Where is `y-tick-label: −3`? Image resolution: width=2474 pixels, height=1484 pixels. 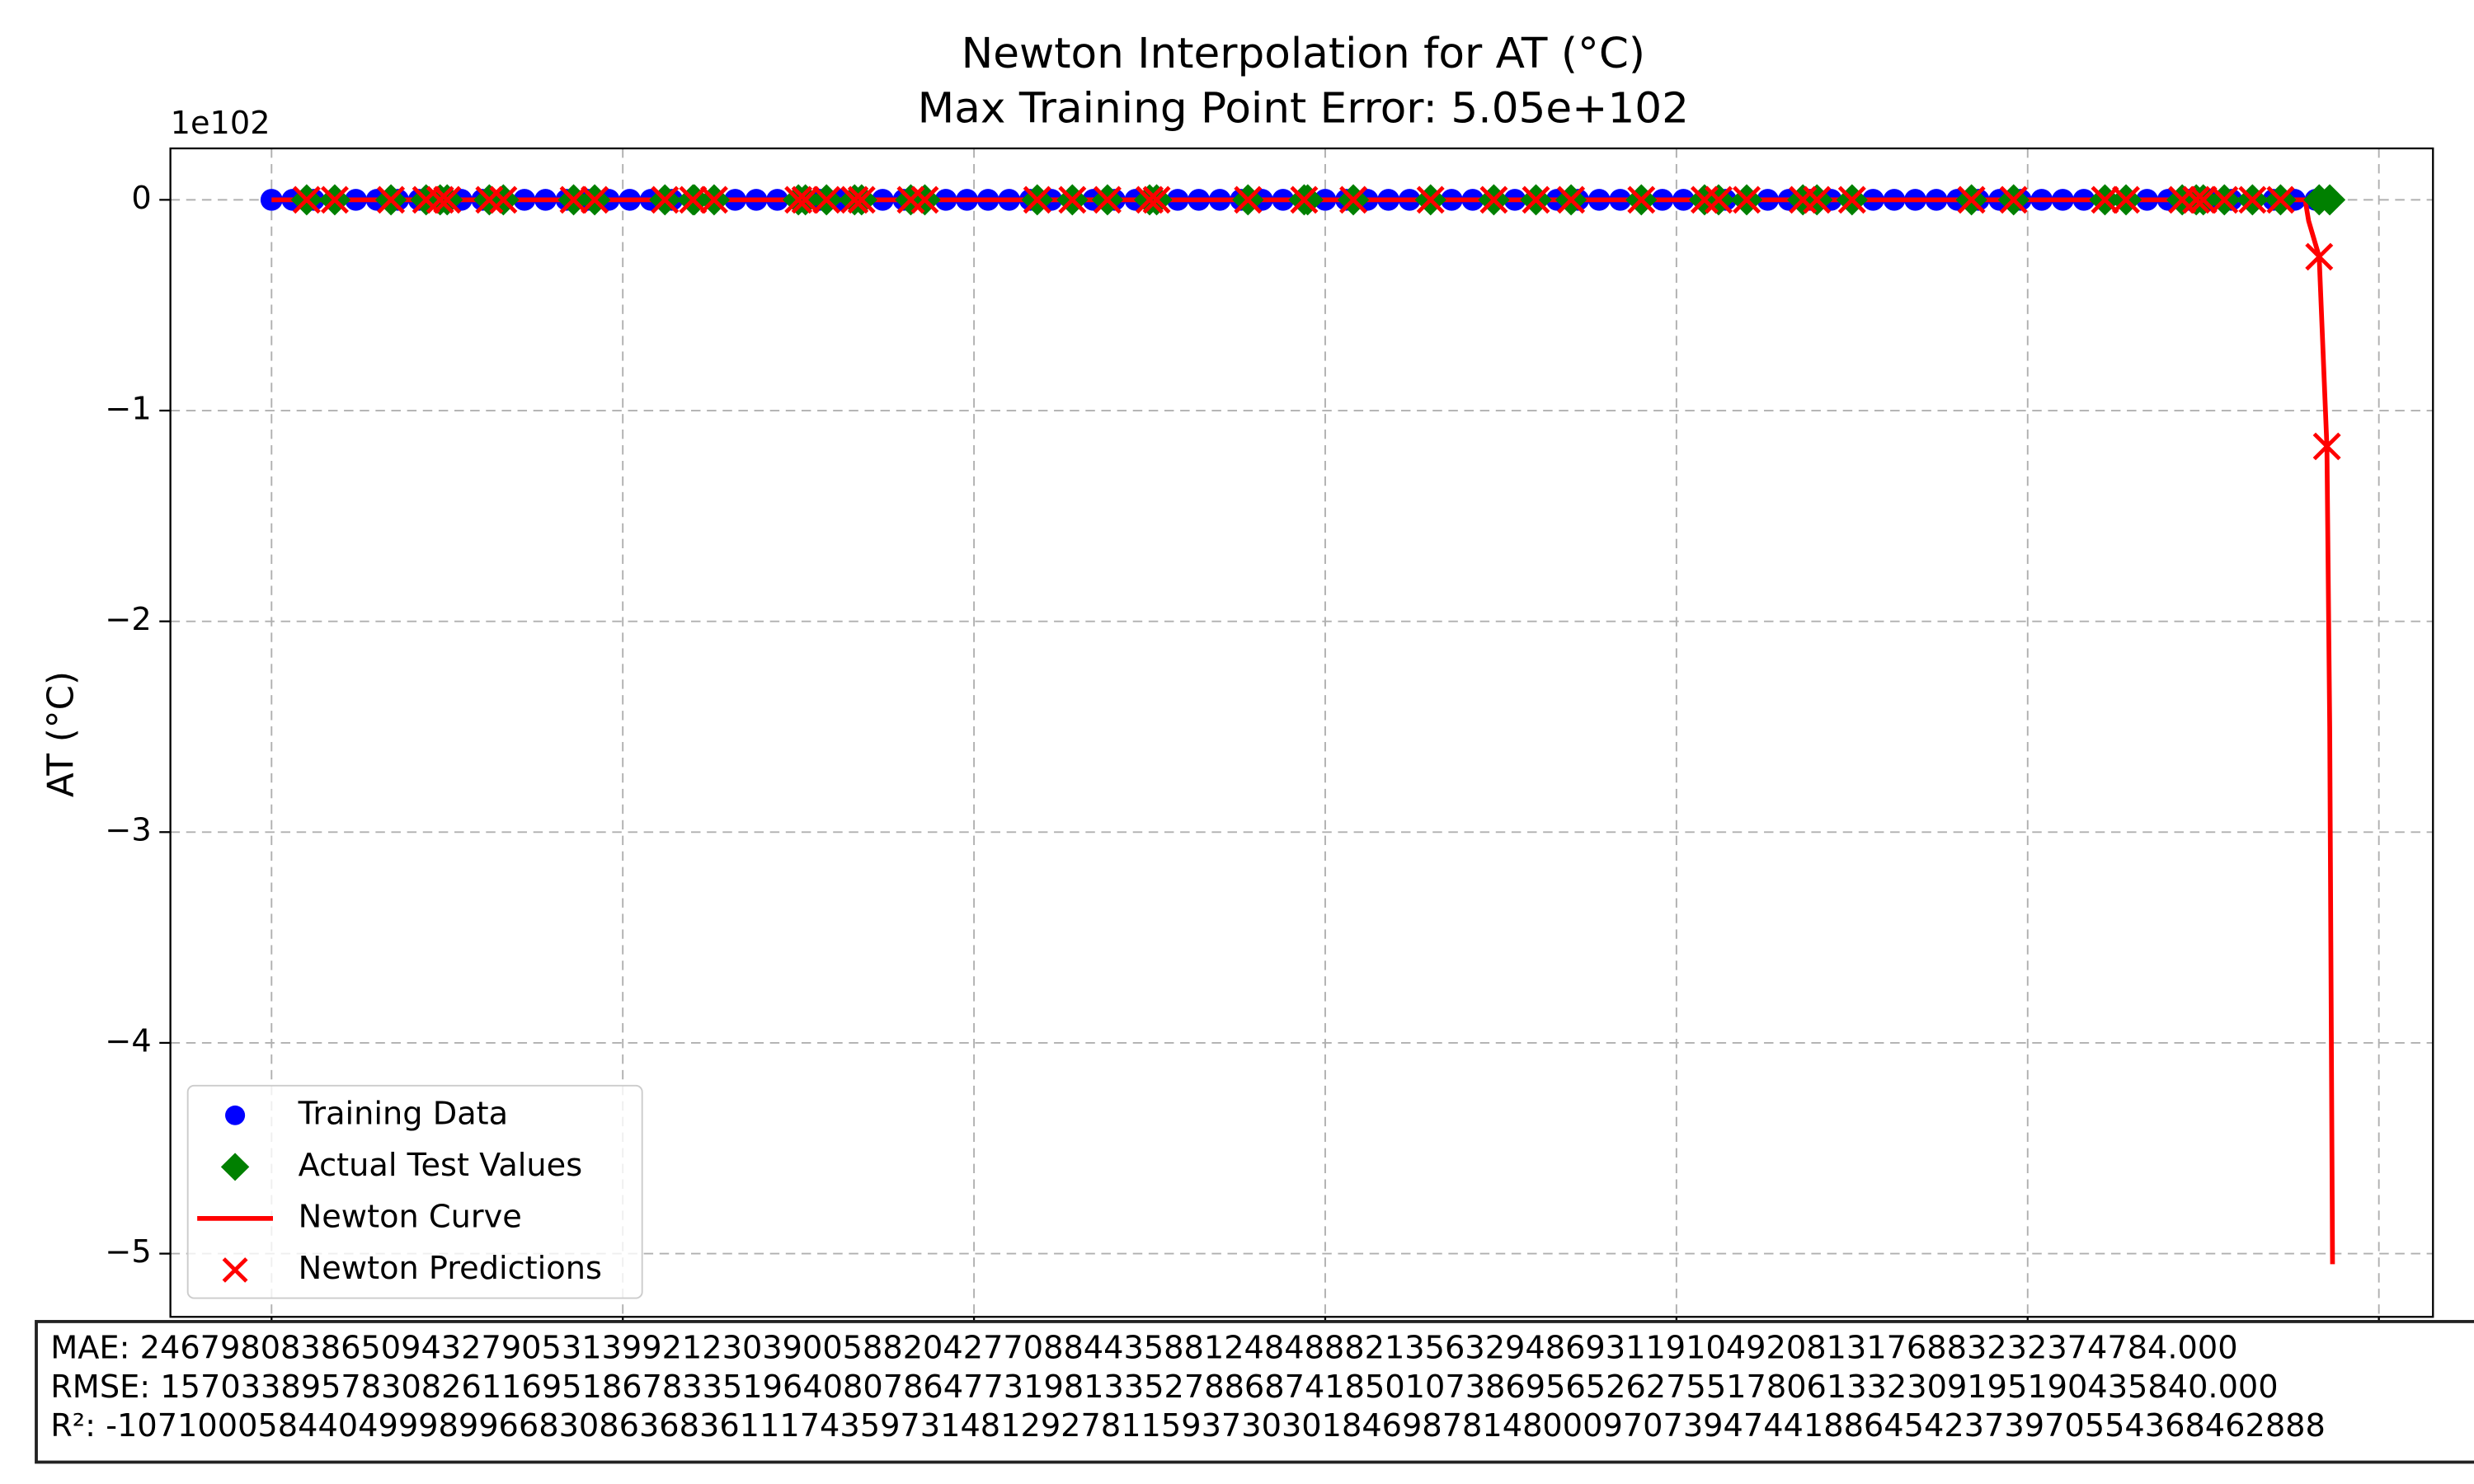 y-tick-label: −3 is located at coordinates (128, 830).